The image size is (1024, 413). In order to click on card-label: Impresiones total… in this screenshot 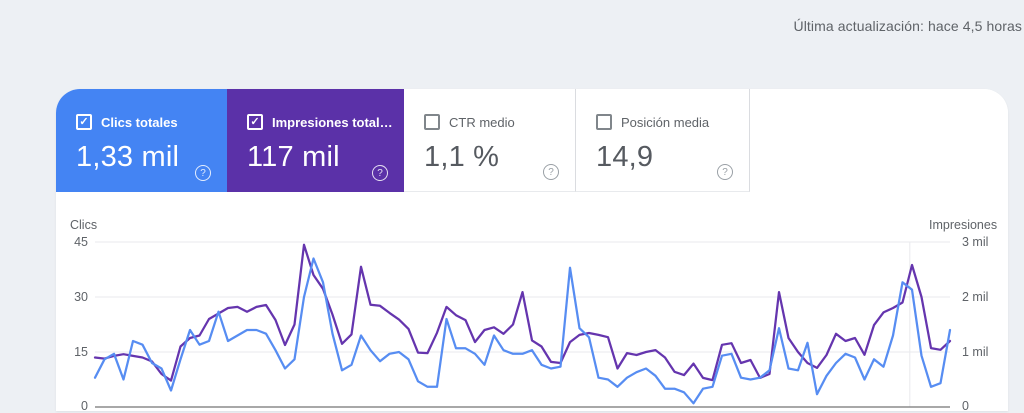, I will do `click(332, 122)`.